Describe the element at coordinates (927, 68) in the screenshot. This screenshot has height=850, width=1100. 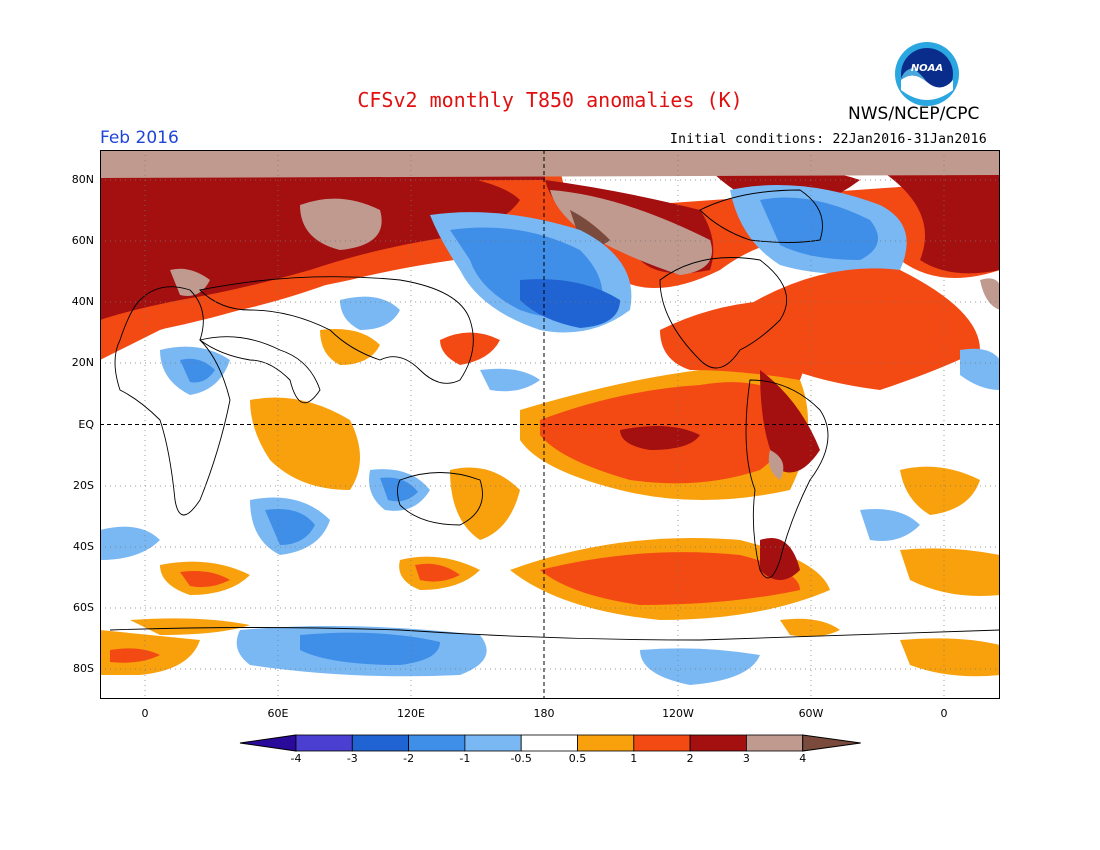
I see `svg-text: NOAA` at that location.